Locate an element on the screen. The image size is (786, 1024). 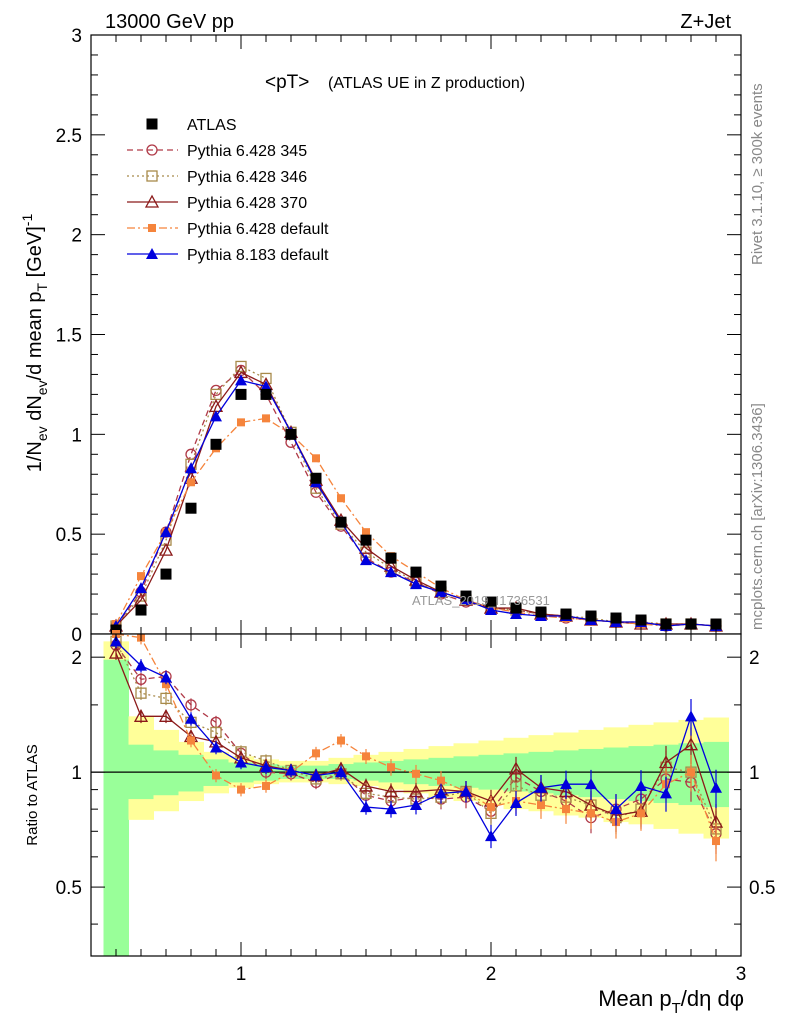
y-tick-label: 0.5 is located at coordinates (69, 535).